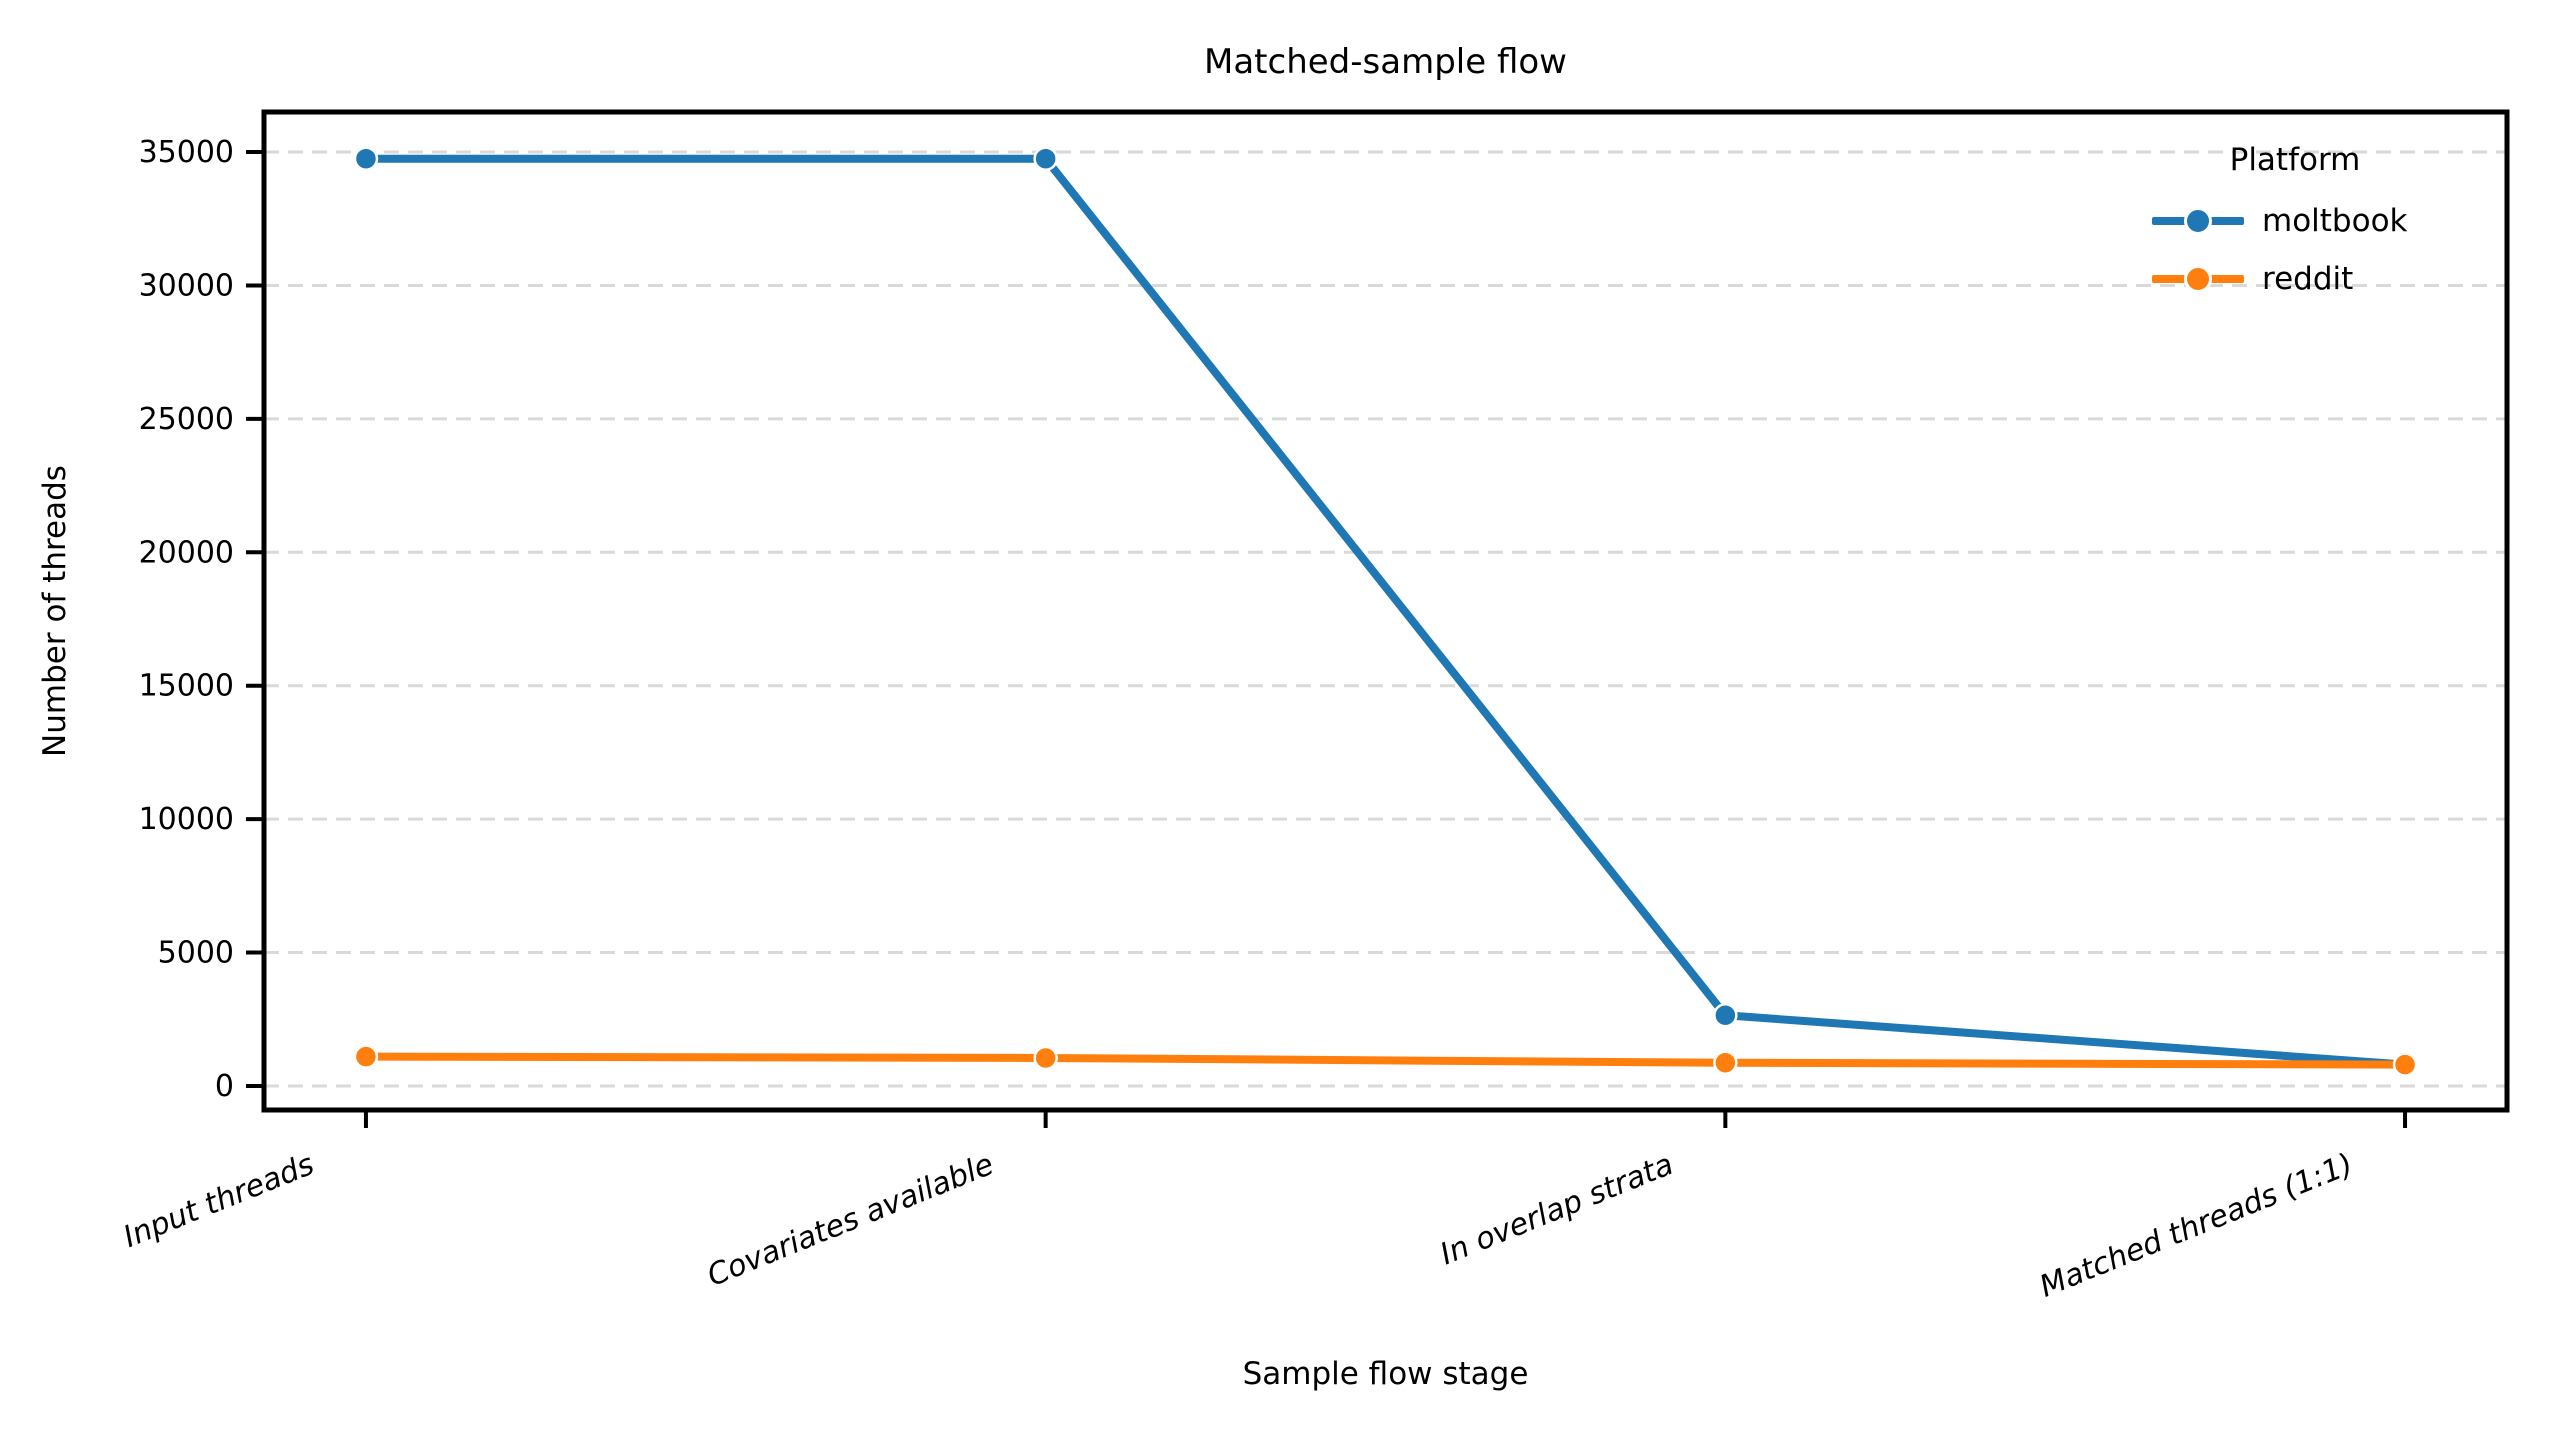  I want to click on y-tick-label: 15000, so click(186, 686).